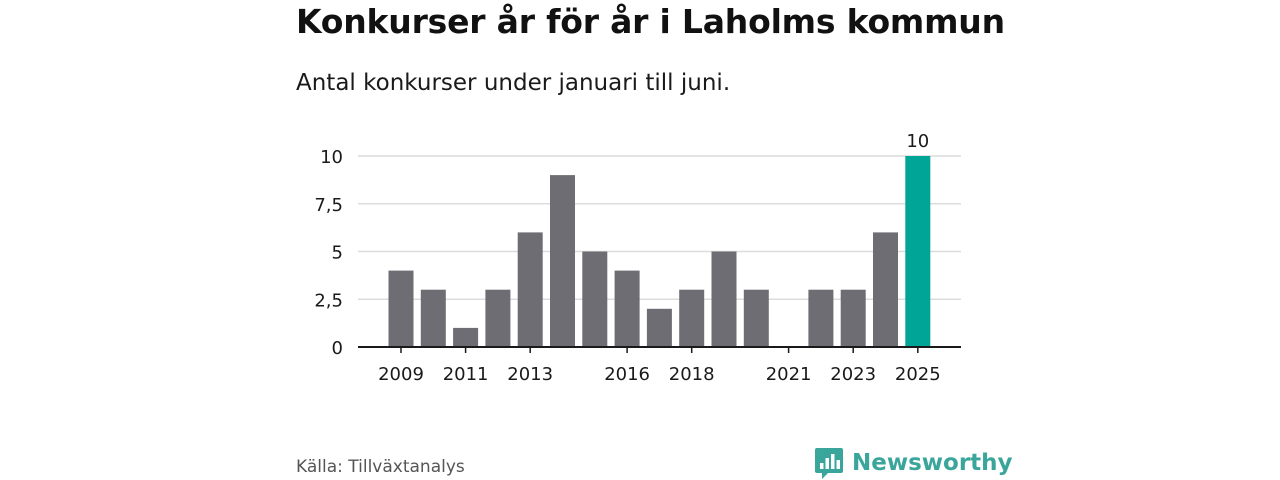 This screenshot has width=1280, height=480. Describe the element at coordinates (328, 253) in the screenshot. I see `y-axis-labels: 0 2,5 5 7,5 10` at that location.